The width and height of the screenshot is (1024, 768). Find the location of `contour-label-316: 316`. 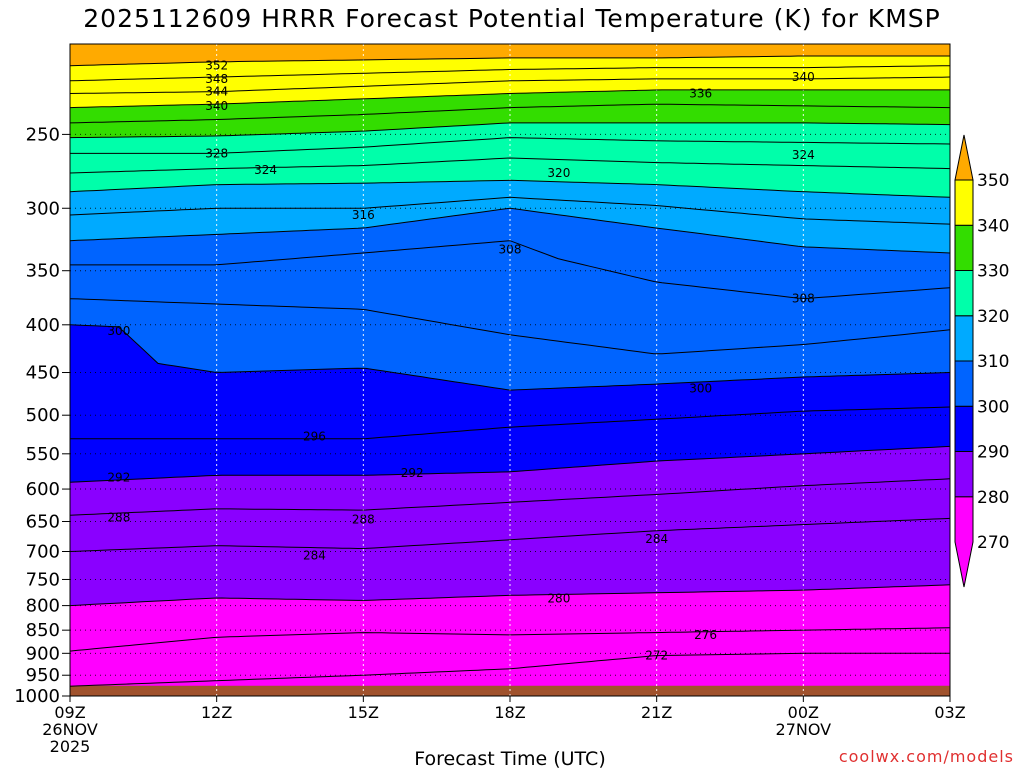

contour-label-316: 316 is located at coordinates (363, 215).